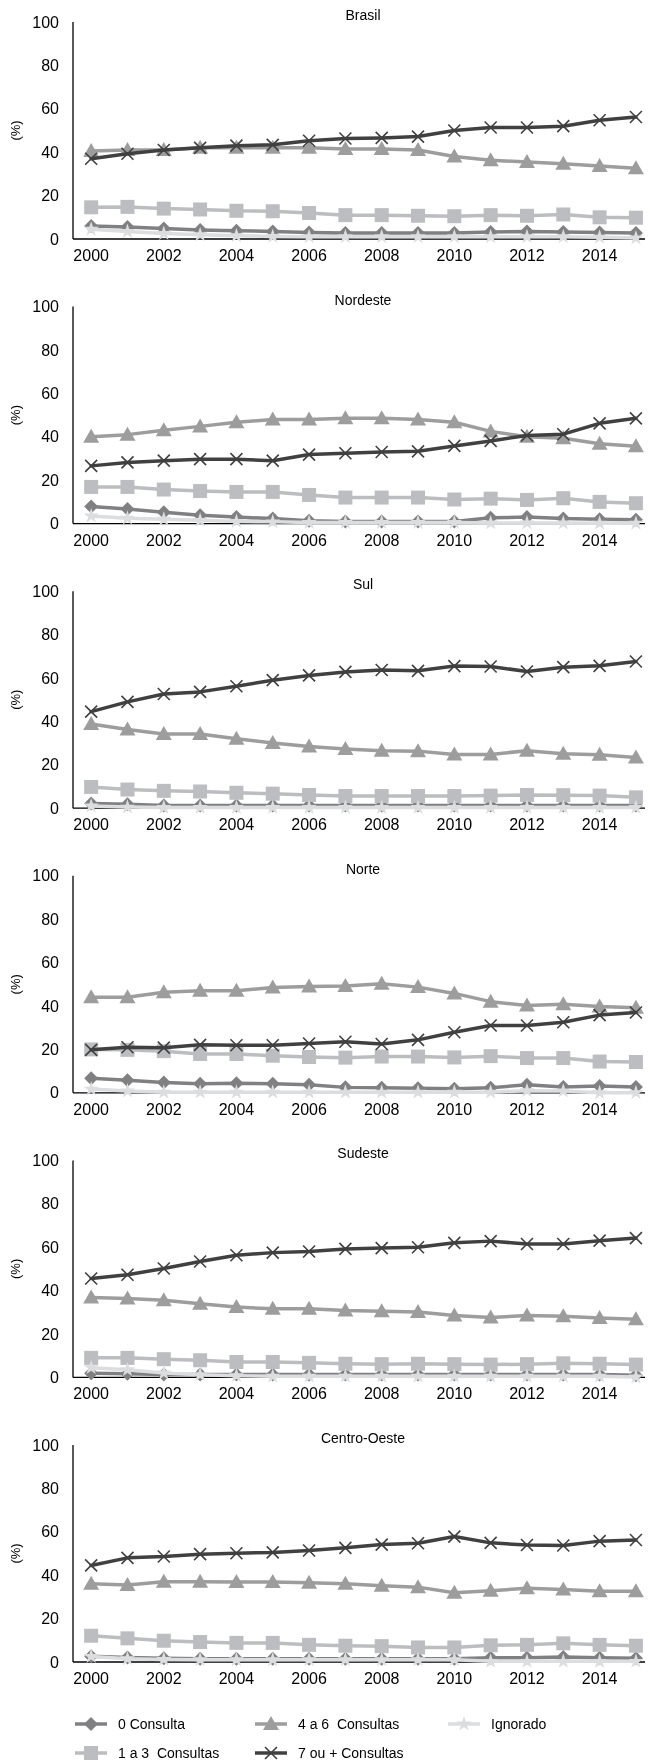 This screenshot has height=1763, width=650. Describe the element at coordinates (381, 825) in the screenshot. I see `x-tick-label: 2008` at that location.